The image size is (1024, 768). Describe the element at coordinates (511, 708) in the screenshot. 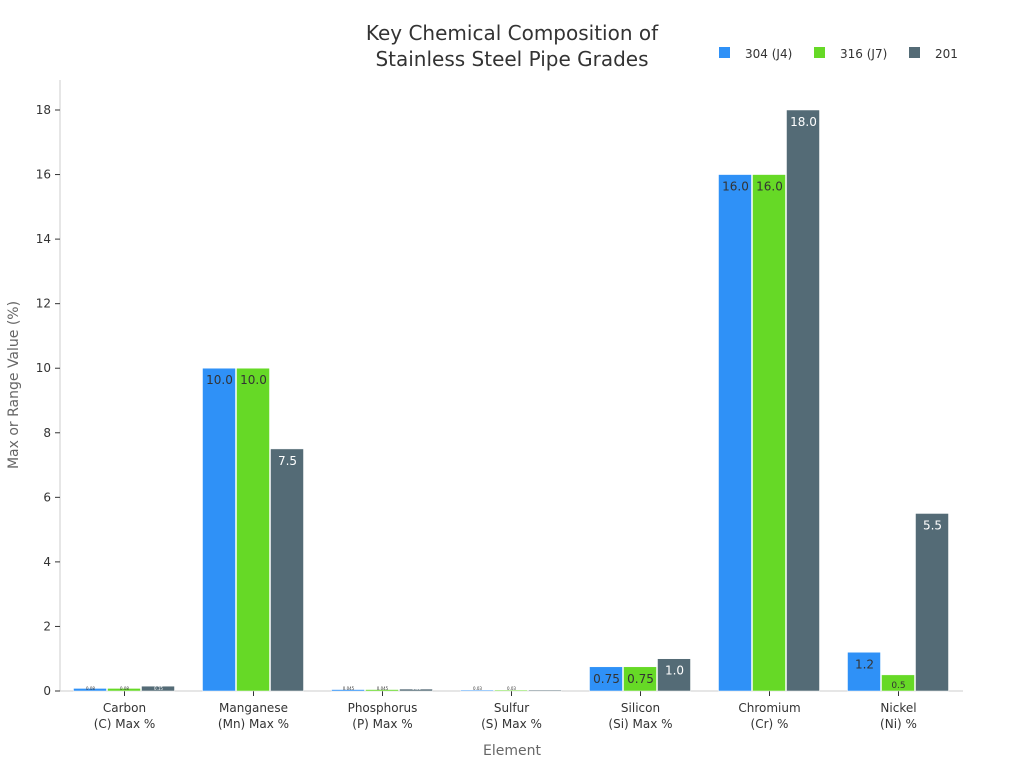

I see `x-tick-label: Sulfur` at that location.